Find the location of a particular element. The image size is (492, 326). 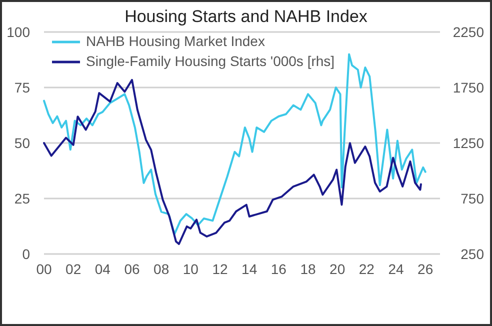

x-tick-label: 22 is located at coordinates (366, 269).